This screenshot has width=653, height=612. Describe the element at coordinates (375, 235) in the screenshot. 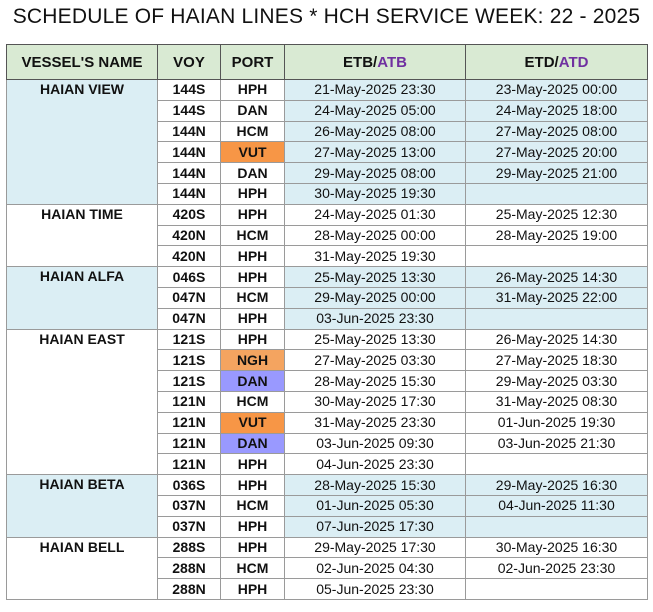

I see `etb-cell: 28-May-2025 00:00` at that location.